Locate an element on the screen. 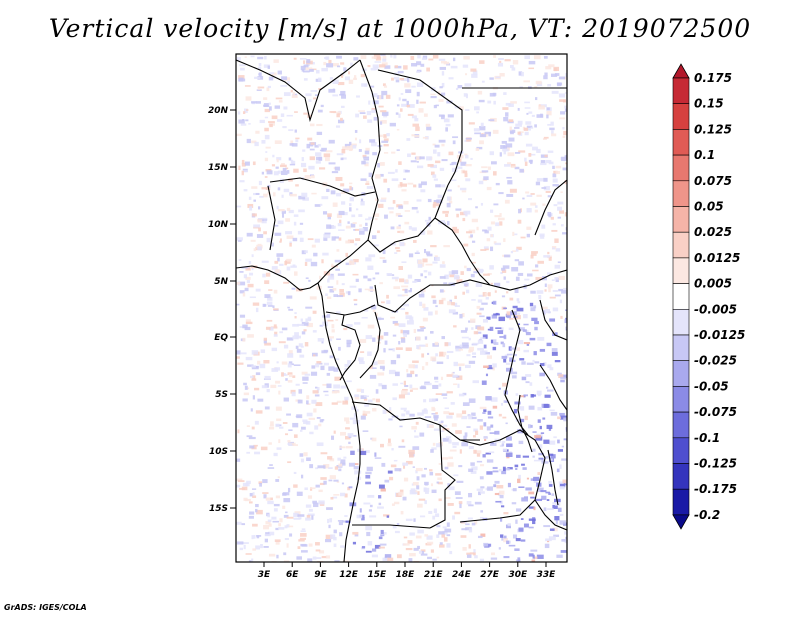 The height and width of the screenshot is (618, 800). lon-ticks: 3E 6E 9E 12E 15E 18E 21E 24E 27E 30E 33E is located at coordinates (407, 571).